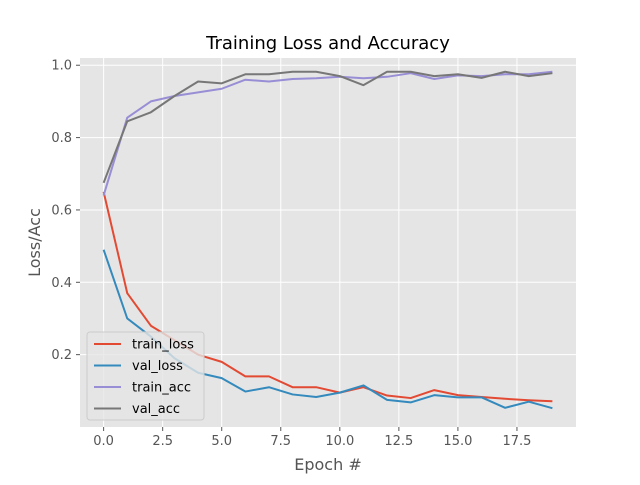 This screenshot has width=640, height=485. Describe the element at coordinates (61, 355) in the screenshot. I see `y-tick-label: 0.2` at that location.